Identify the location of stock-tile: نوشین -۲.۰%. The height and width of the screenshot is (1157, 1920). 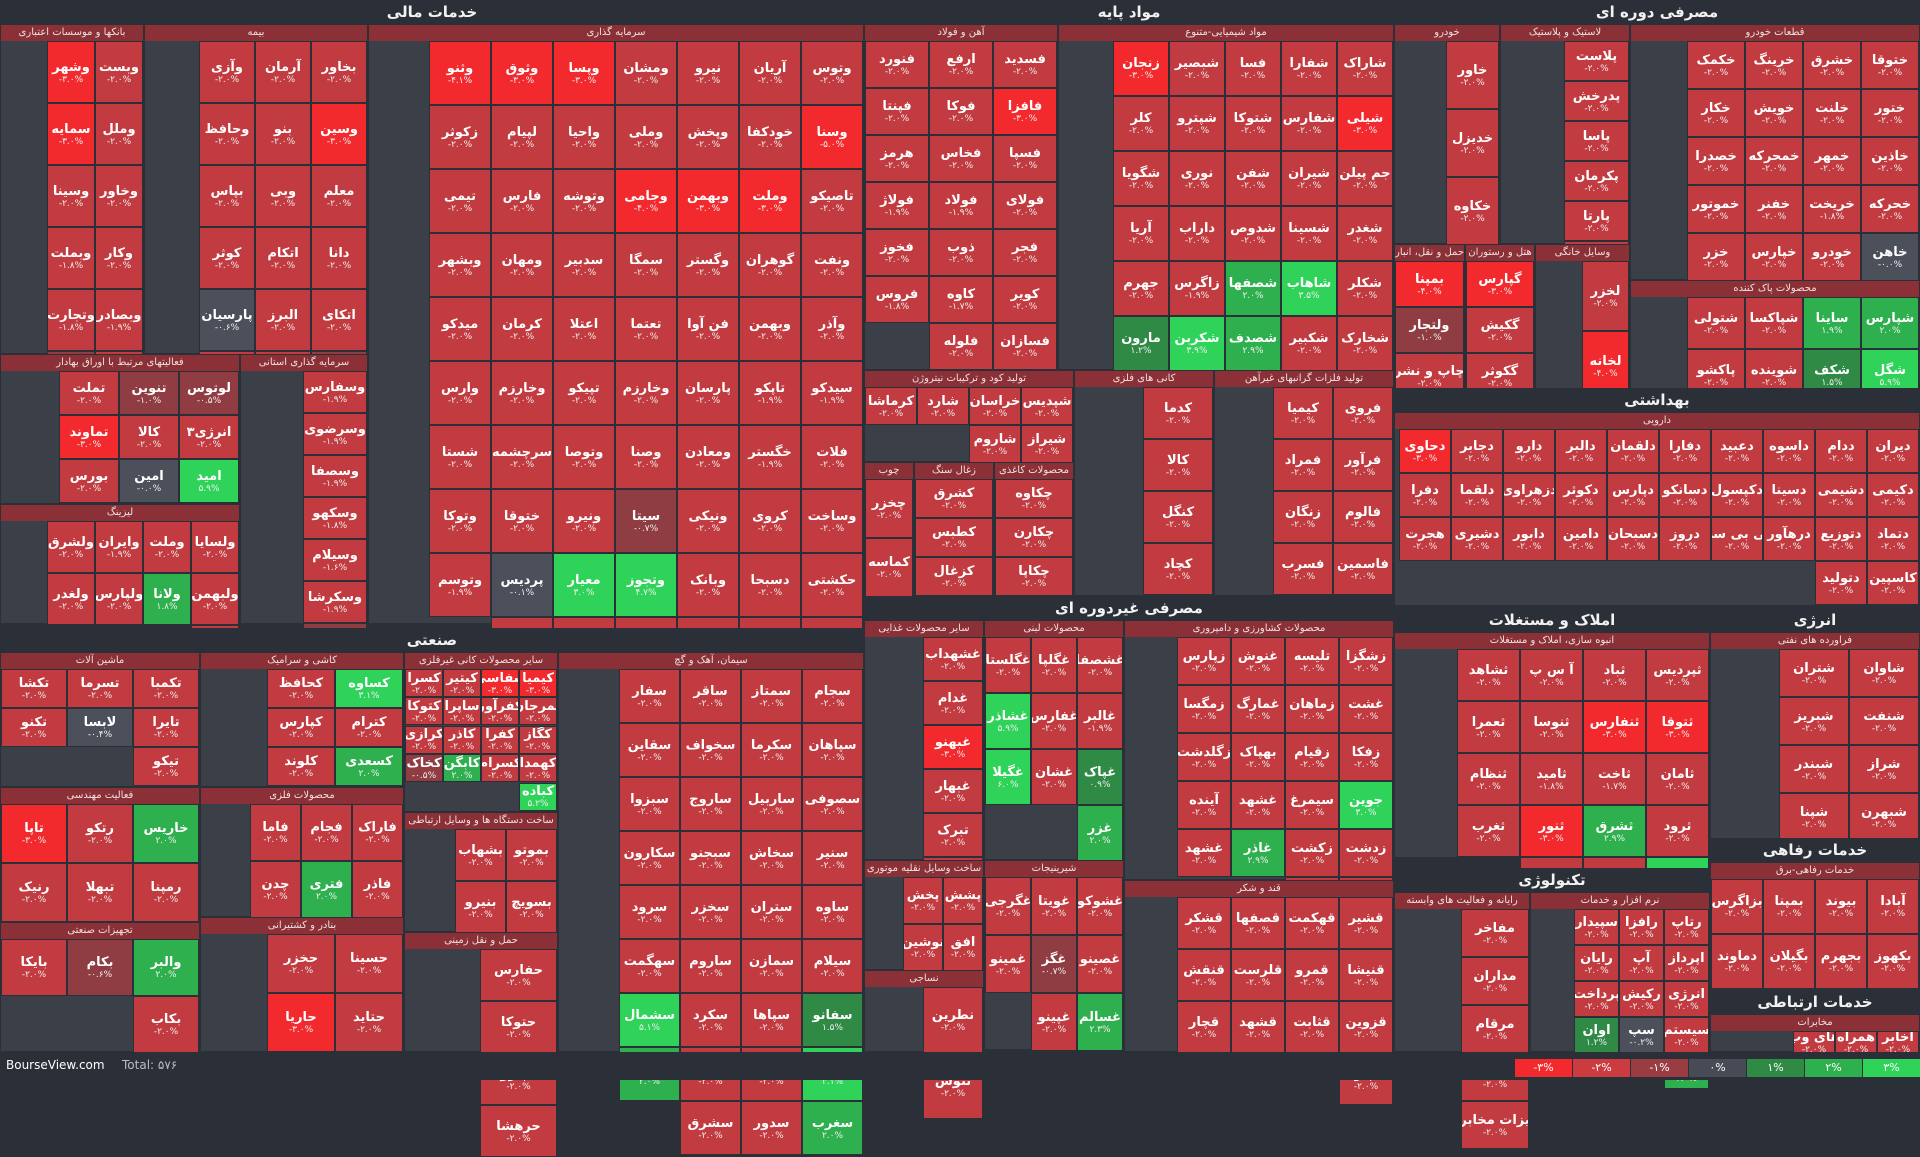
(923, 947).